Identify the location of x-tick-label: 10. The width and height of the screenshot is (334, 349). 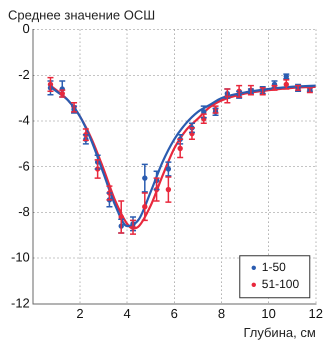
(268, 314).